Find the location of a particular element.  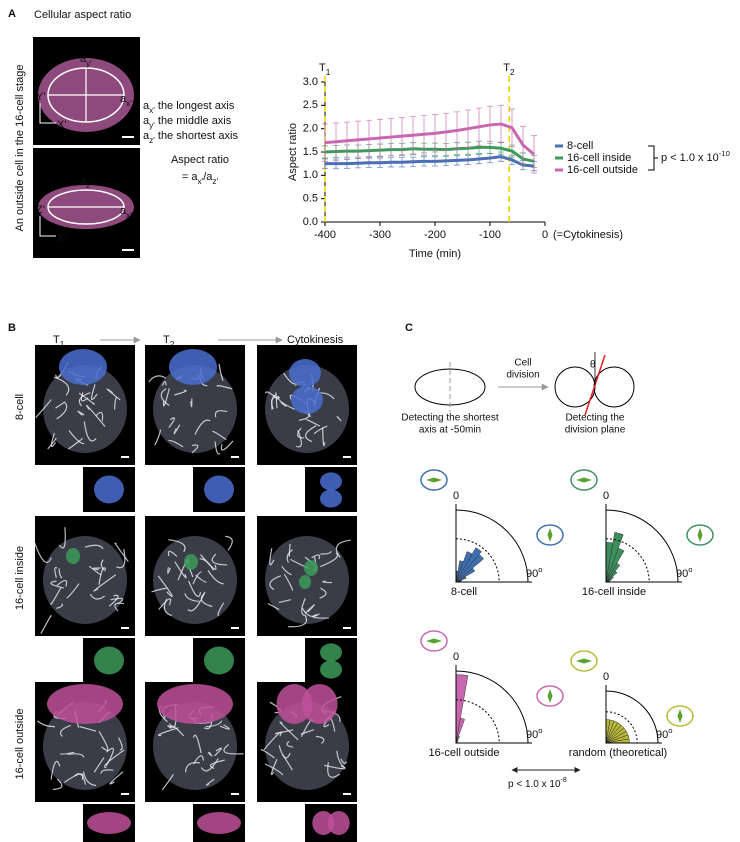

theta: θ is located at coordinates (593, 365).